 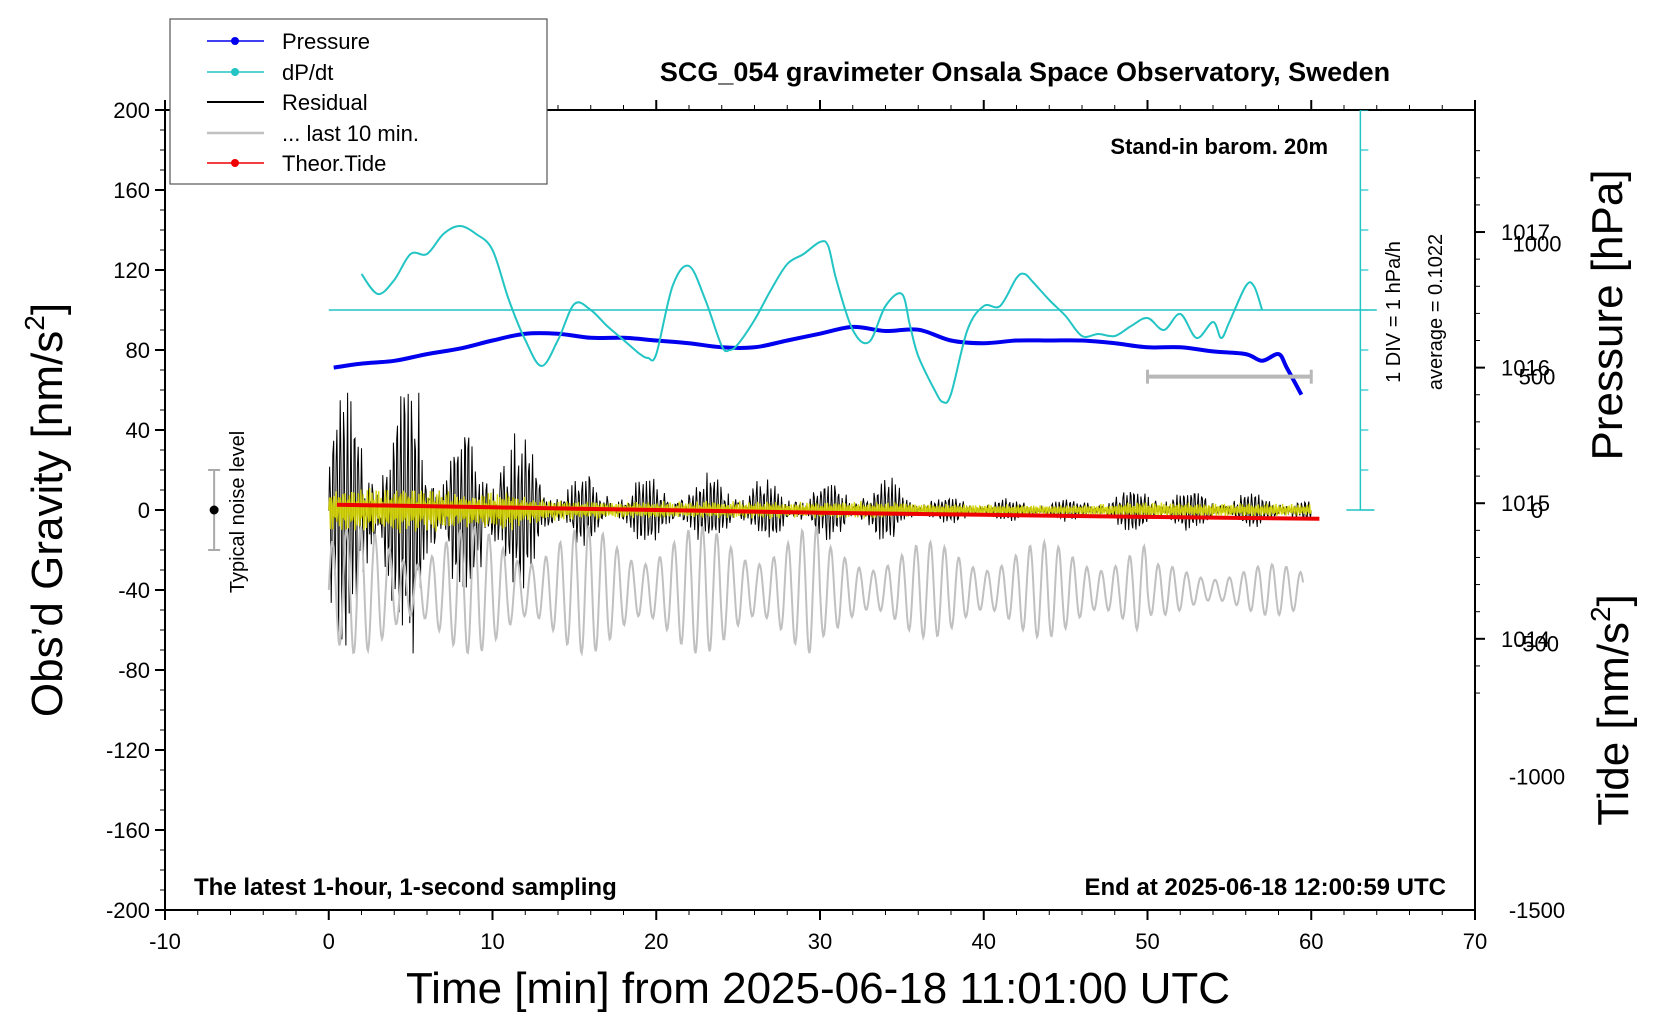 I want to click on tide-tick-label: -1000, so click(x=1537, y=777).